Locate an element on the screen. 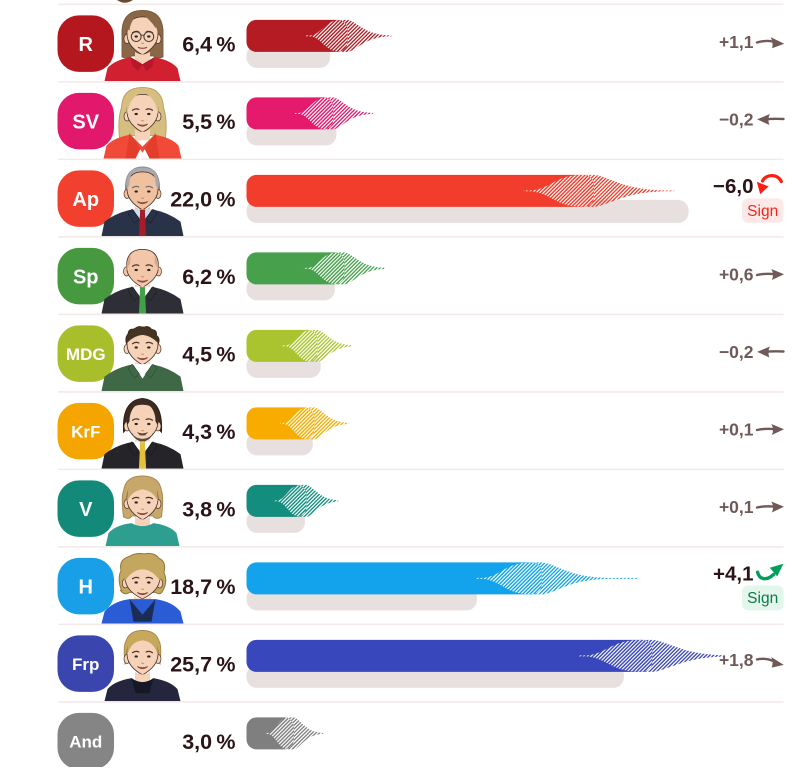 The height and width of the screenshot is (772, 810). svg-text: V is located at coordinates (86, 510).